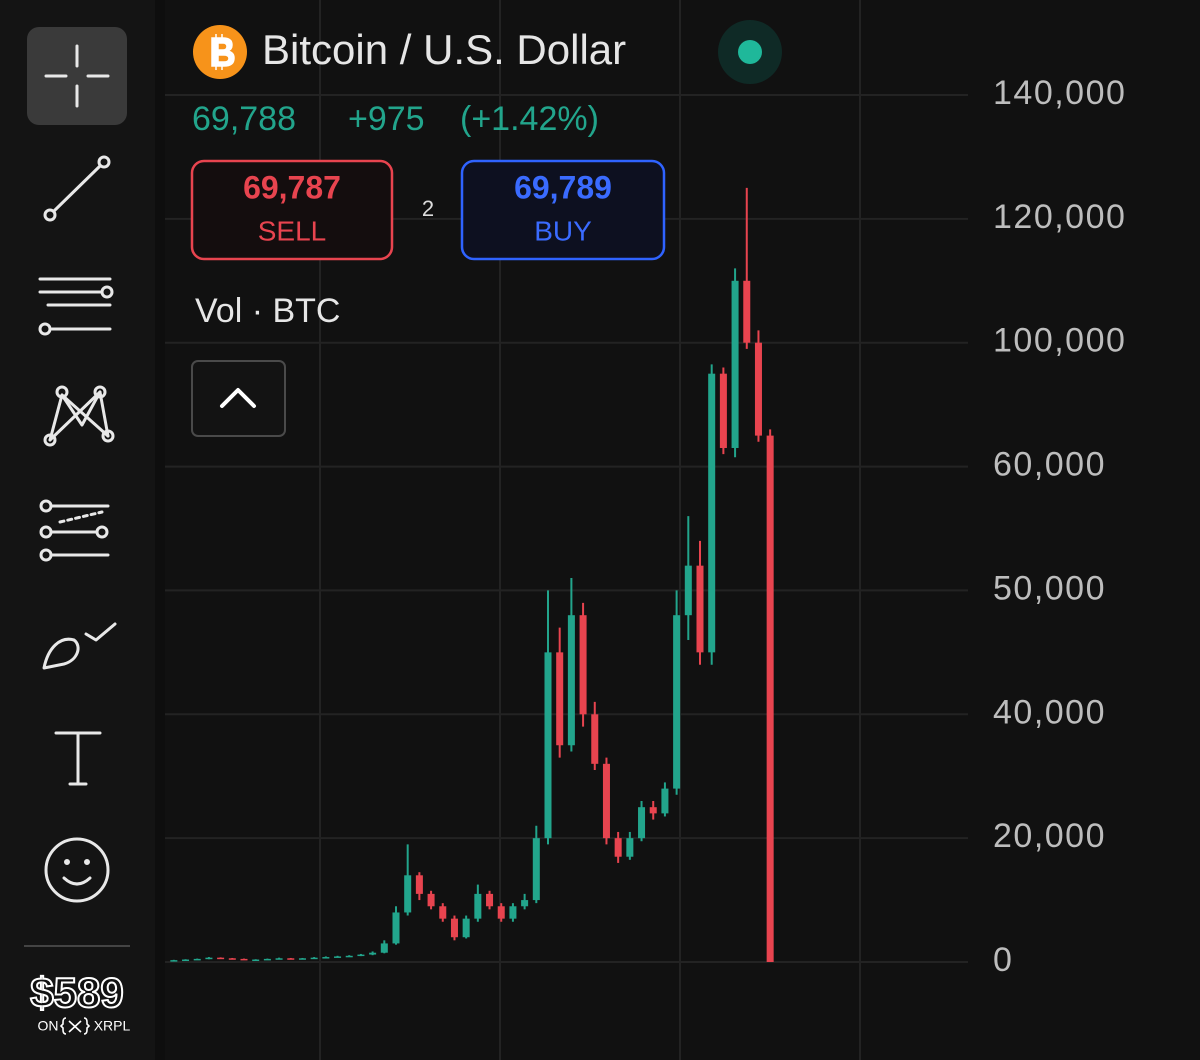  I want to click on price-change: +975, so click(386, 119).